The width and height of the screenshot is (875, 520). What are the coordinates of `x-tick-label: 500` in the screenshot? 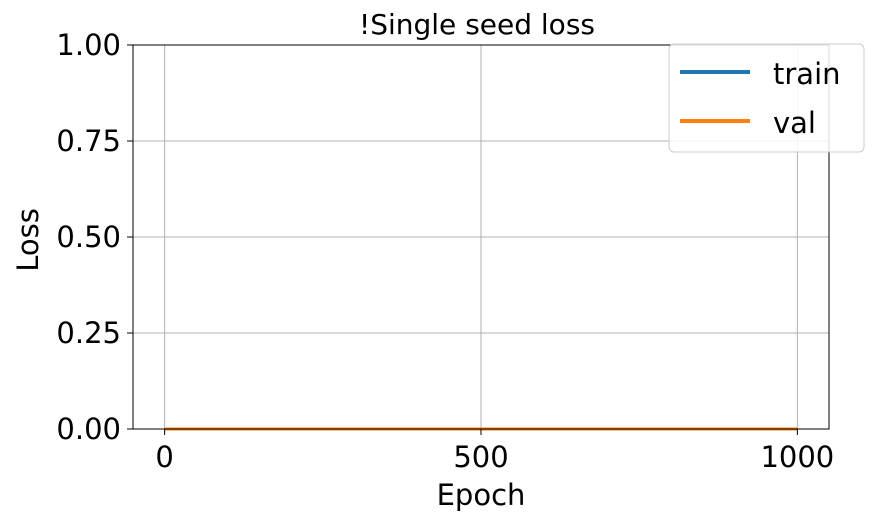 It's located at (480, 457).